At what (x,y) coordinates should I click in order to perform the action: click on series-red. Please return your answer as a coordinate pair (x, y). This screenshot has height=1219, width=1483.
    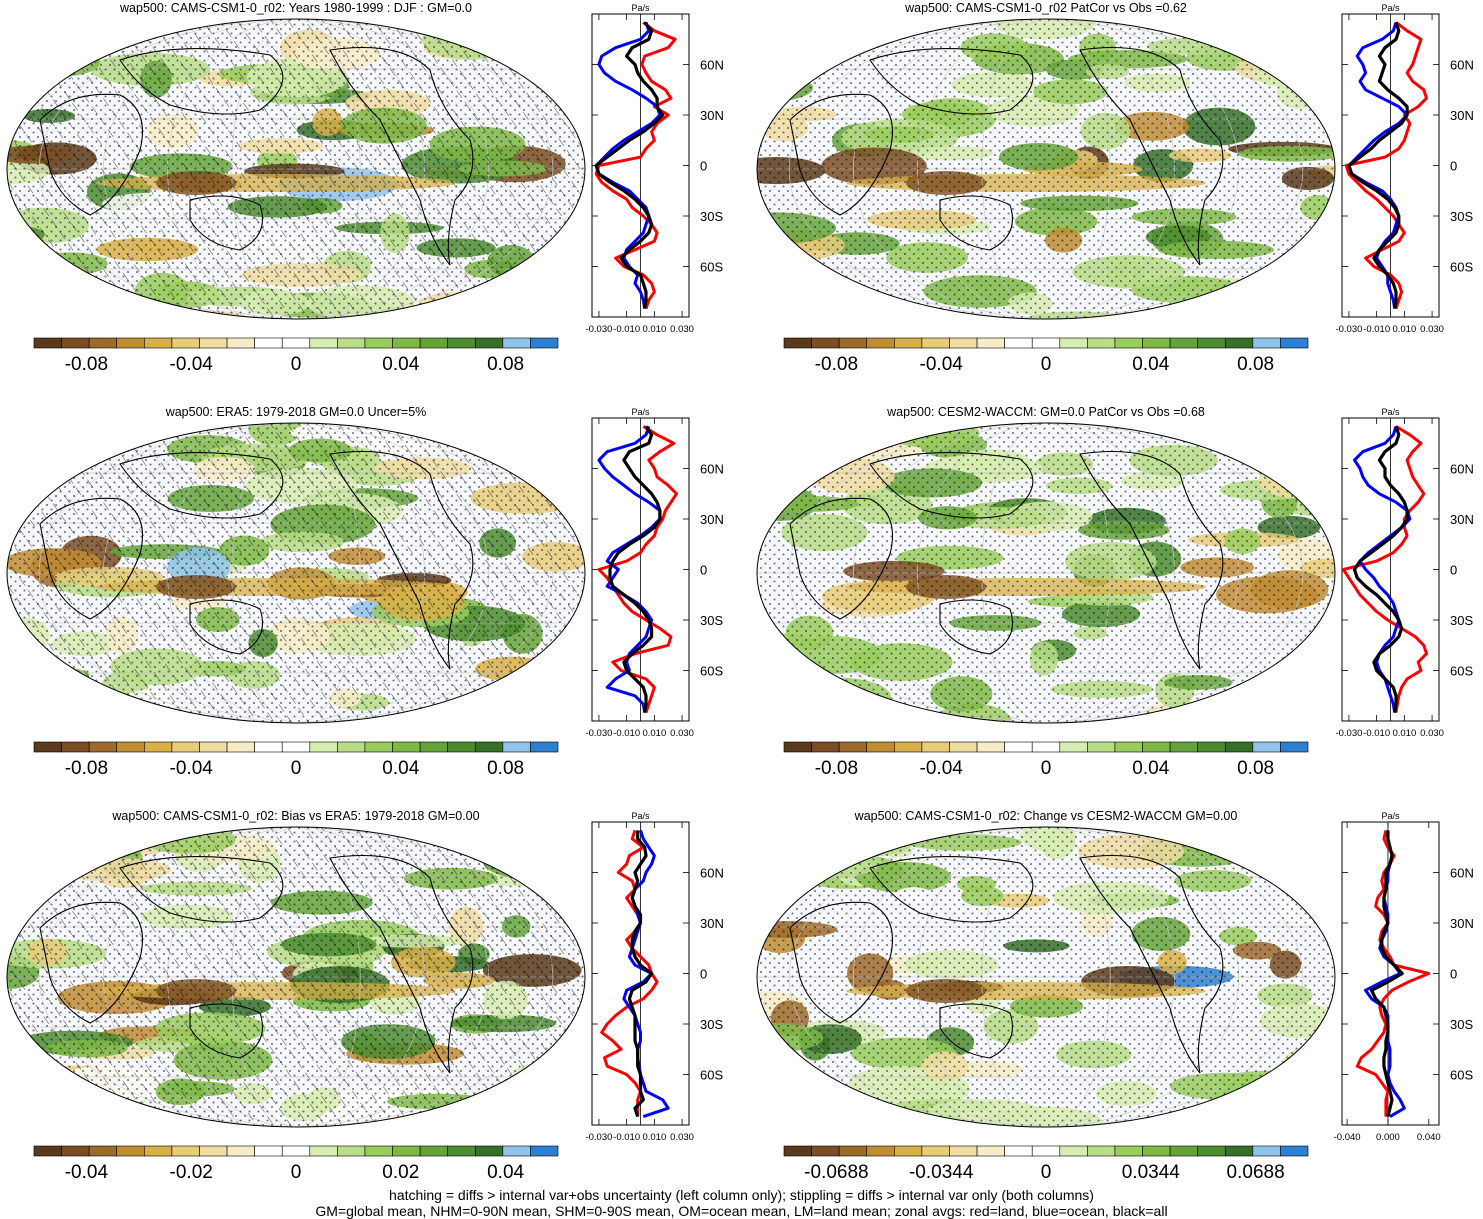
    Looking at the image, I should click on (637, 569).